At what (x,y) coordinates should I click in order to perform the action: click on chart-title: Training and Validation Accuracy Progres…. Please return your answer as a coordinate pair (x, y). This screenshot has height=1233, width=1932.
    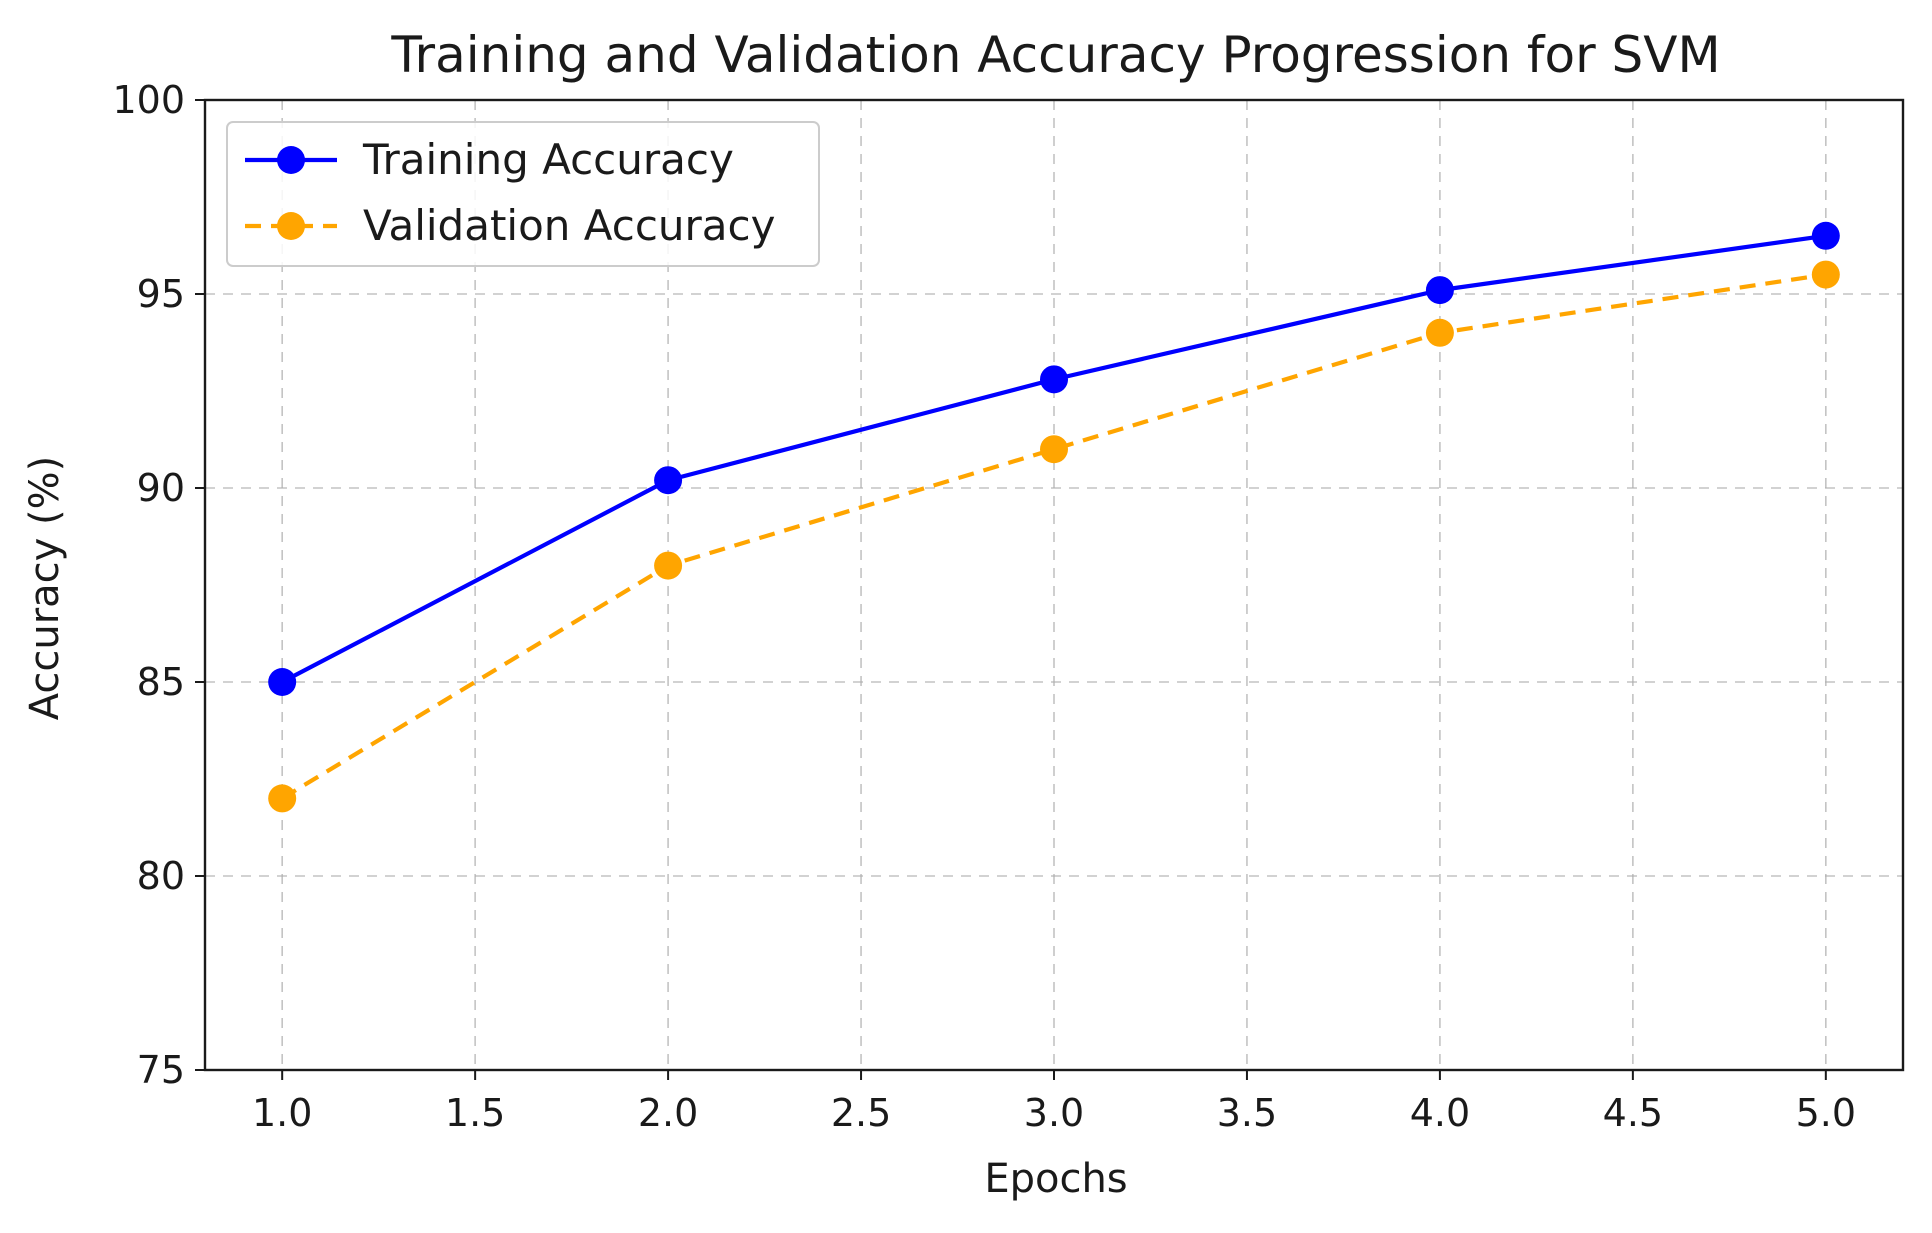
    Looking at the image, I should click on (1055, 55).